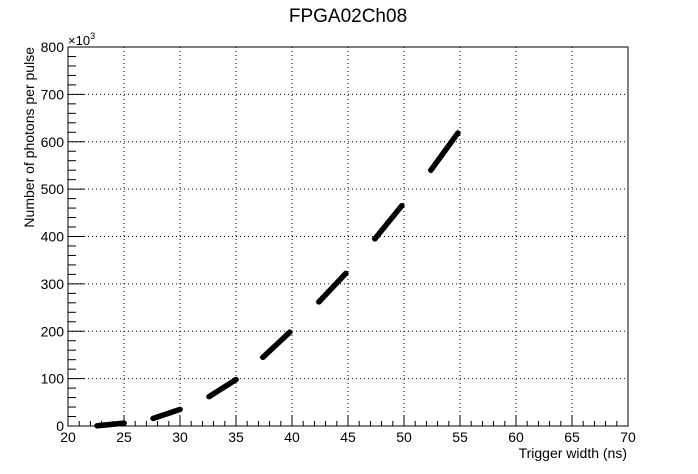 The image size is (698, 474). Describe the element at coordinates (53, 94) in the screenshot. I see `y-tick-label: 700` at that location.